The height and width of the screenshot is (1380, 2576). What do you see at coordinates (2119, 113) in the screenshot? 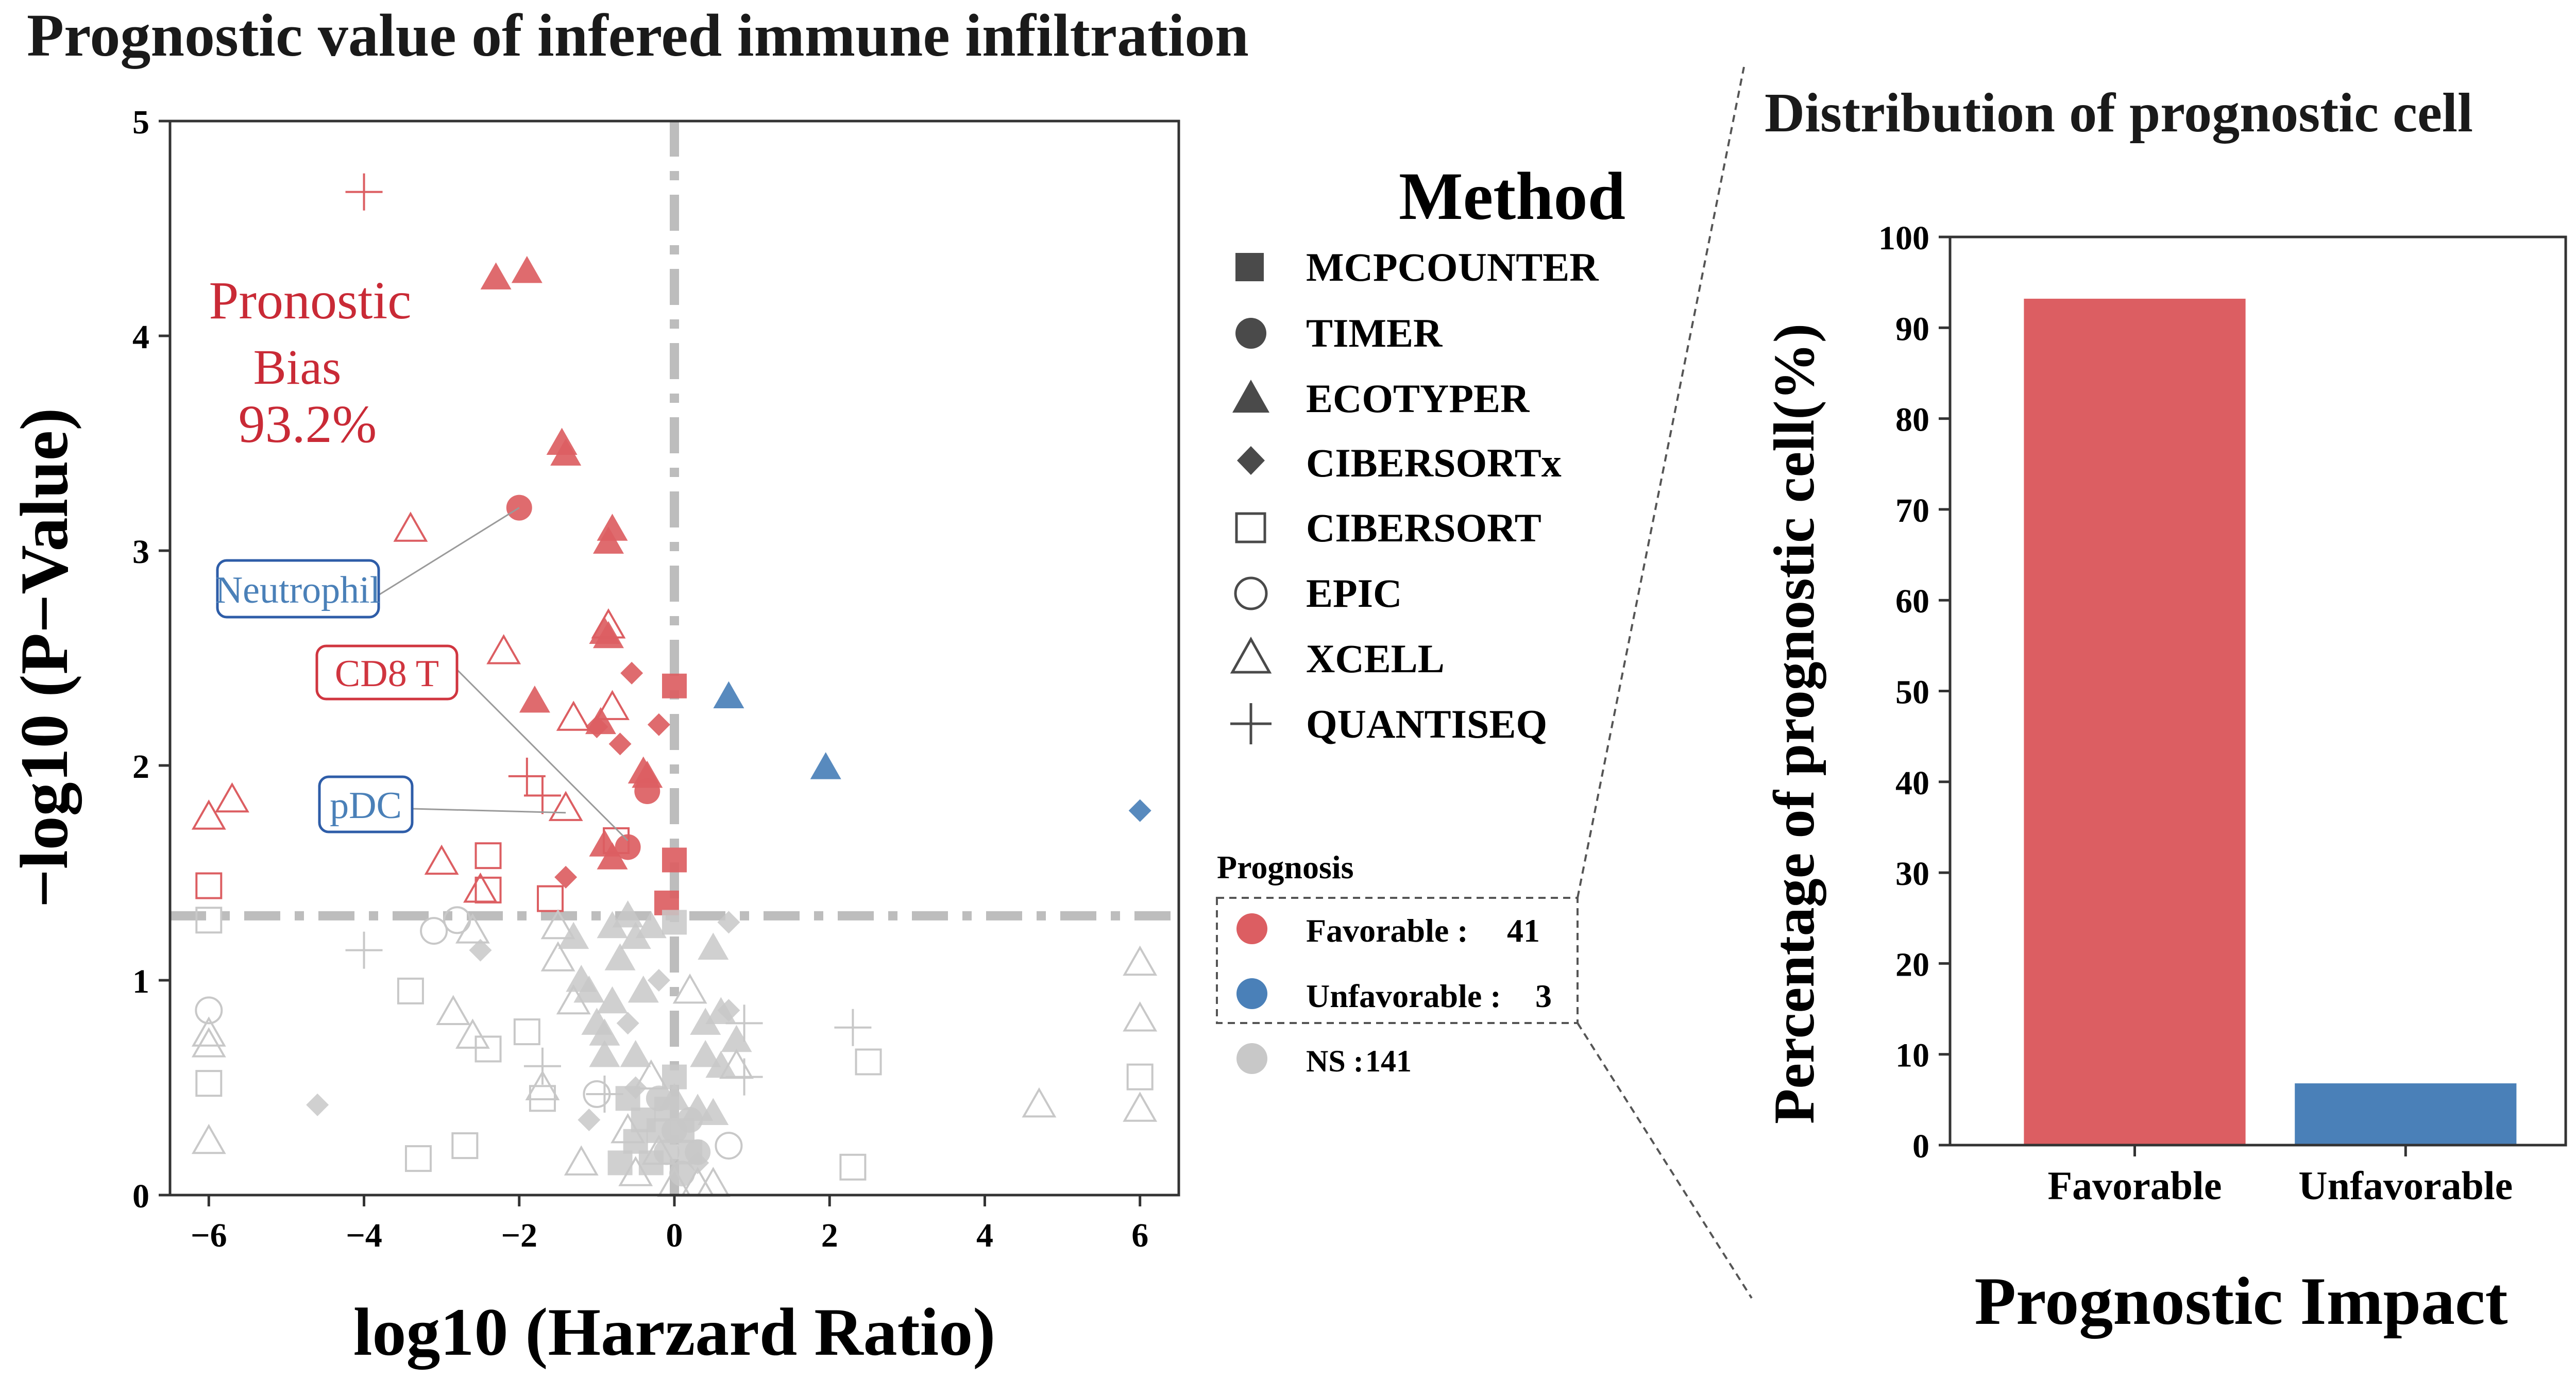
I see `right-title: Distribution of prognostic cell` at bounding box center [2119, 113].